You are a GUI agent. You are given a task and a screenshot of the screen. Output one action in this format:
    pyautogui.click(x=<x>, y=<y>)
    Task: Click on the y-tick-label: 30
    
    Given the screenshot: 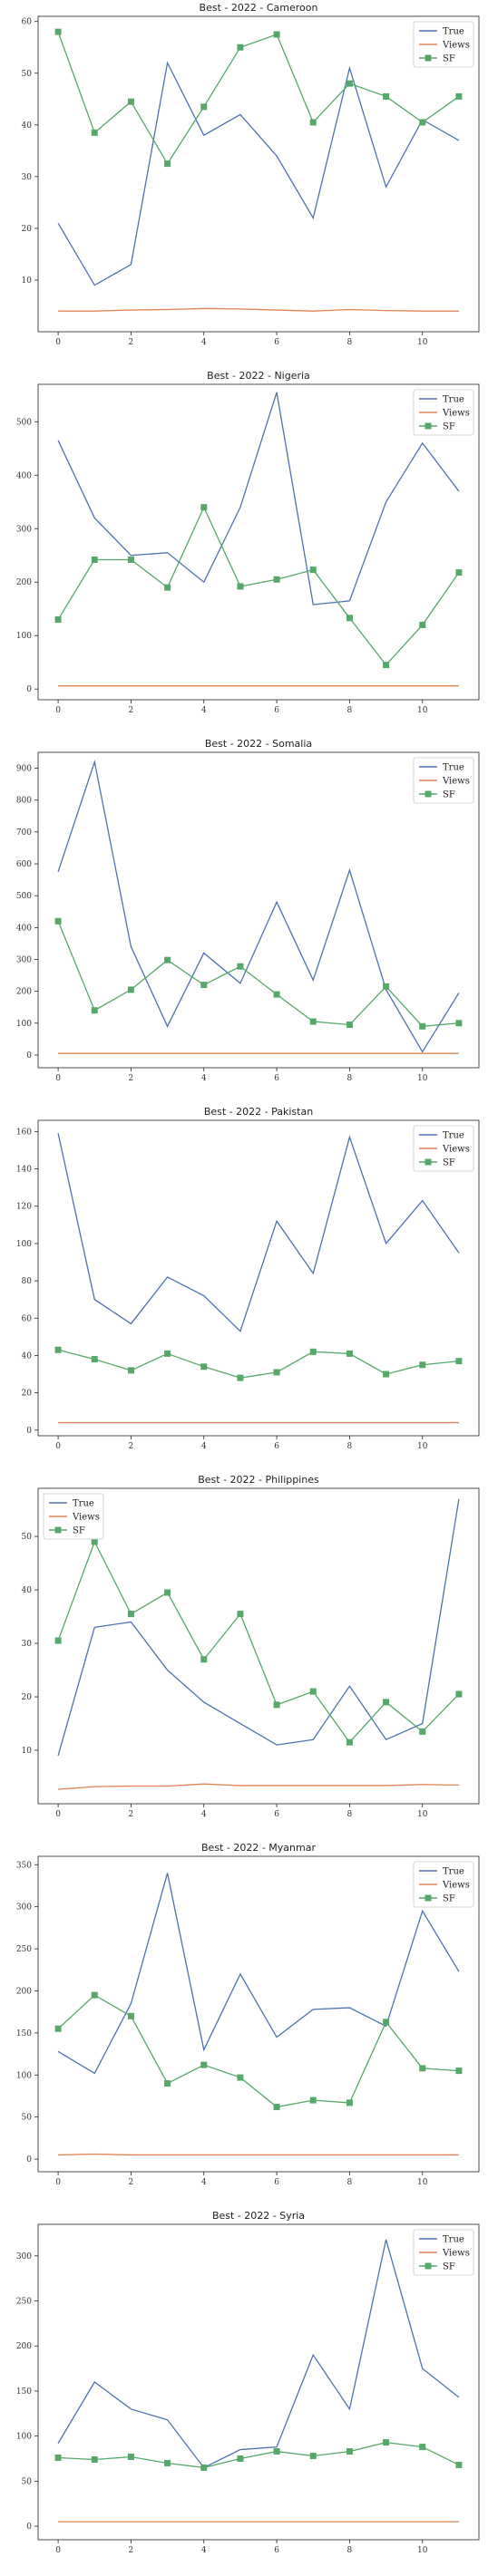 What is the action you would take?
    pyautogui.click(x=28, y=177)
    